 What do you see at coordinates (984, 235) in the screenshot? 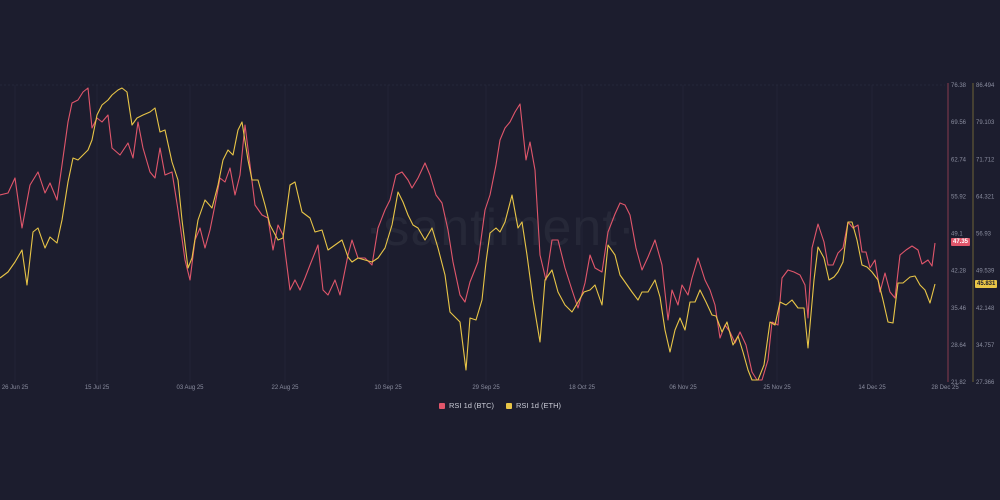
I see `eth-axis-tick: 56.93` at bounding box center [984, 235].